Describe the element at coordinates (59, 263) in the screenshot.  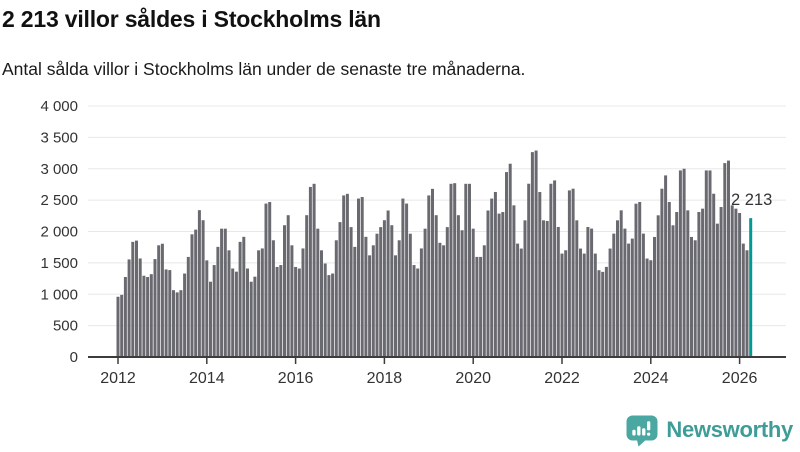
I see `y-tick-label: 1 500` at that location.